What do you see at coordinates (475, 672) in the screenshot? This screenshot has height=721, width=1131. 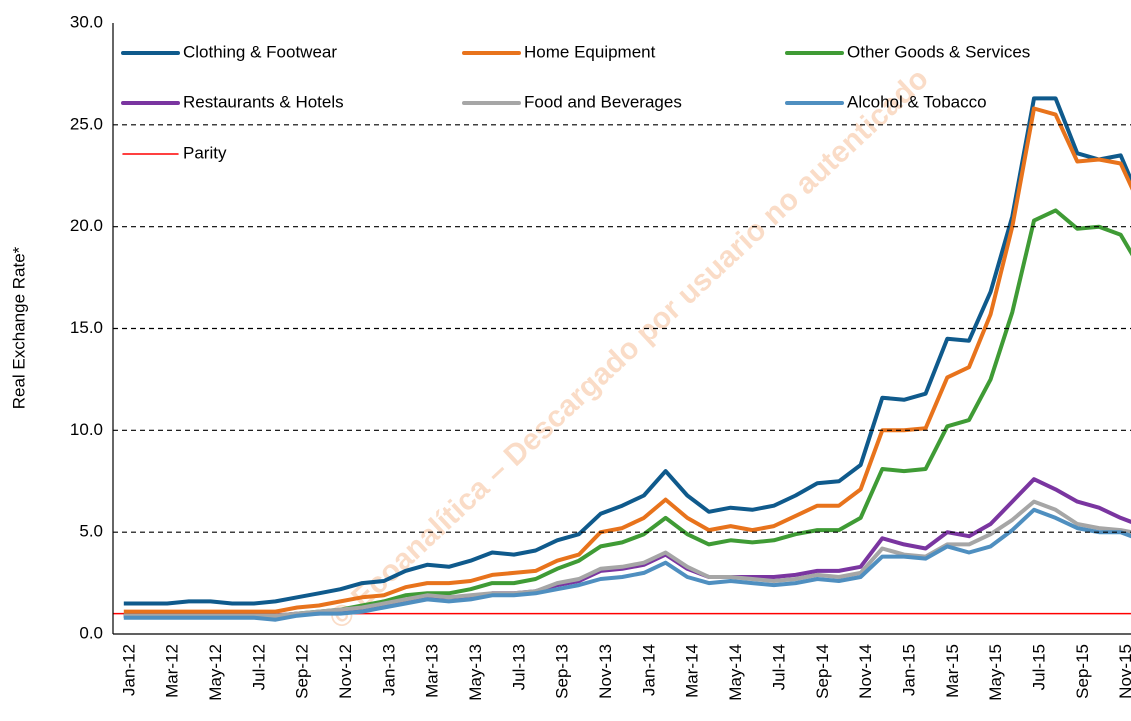 I see `x-tick-label: May-13` at bounding box center [475, 672].